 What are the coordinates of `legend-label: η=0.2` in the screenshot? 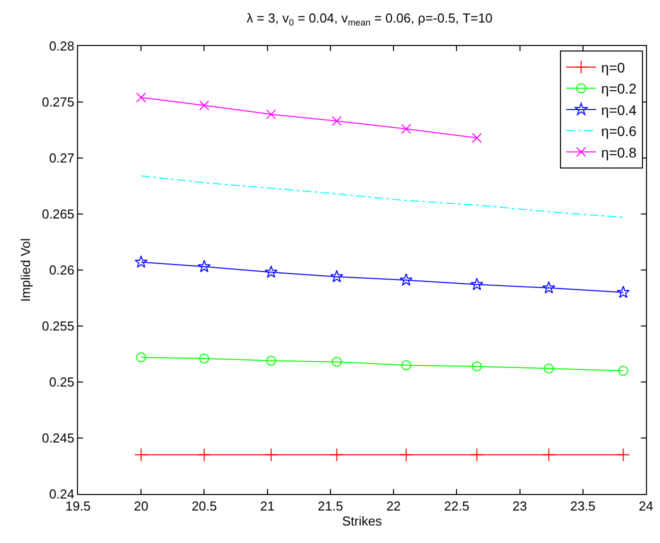 It's located at (619, 88).